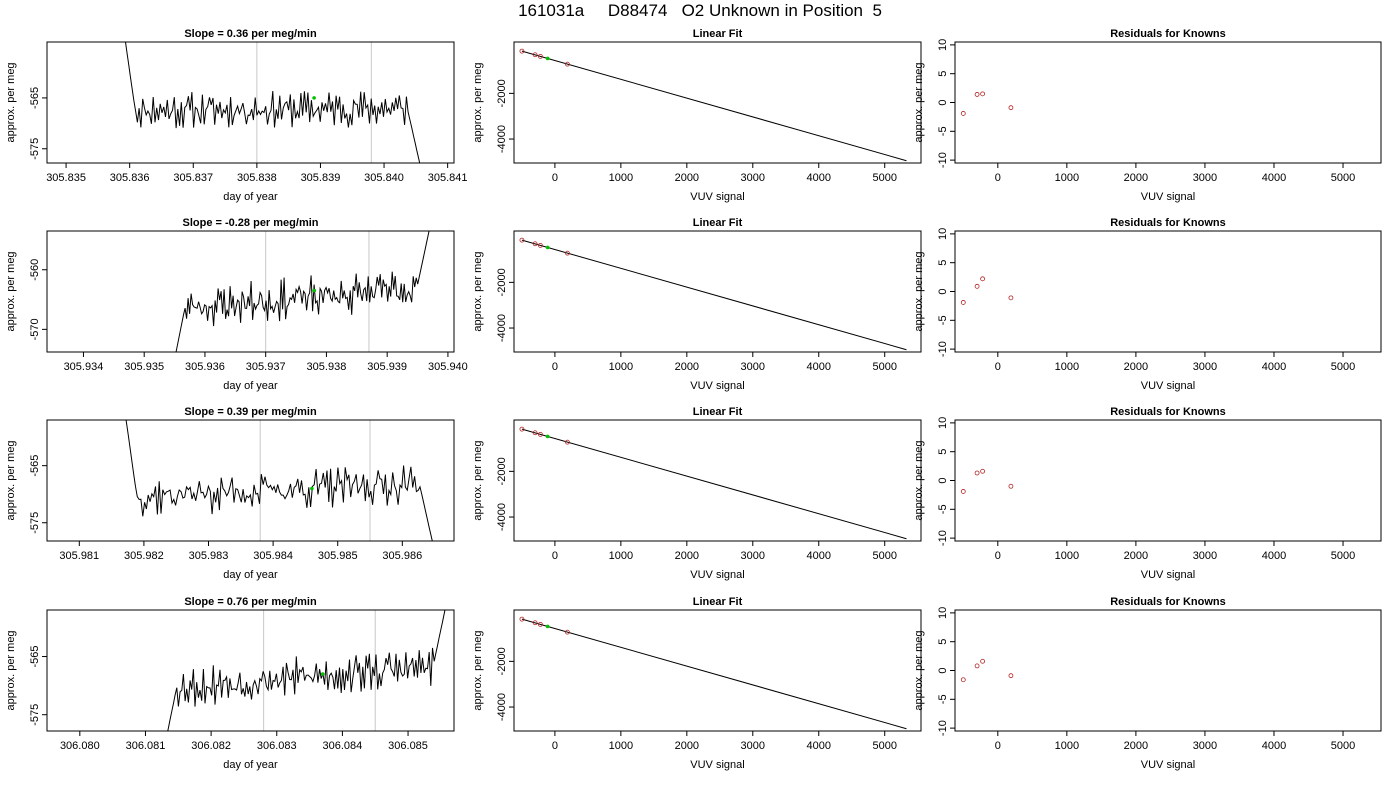  Describe the element at coordinates (250, 223) in the screenshot. I see `plot-title: Slope = -0.28 per meg/min` at that location.